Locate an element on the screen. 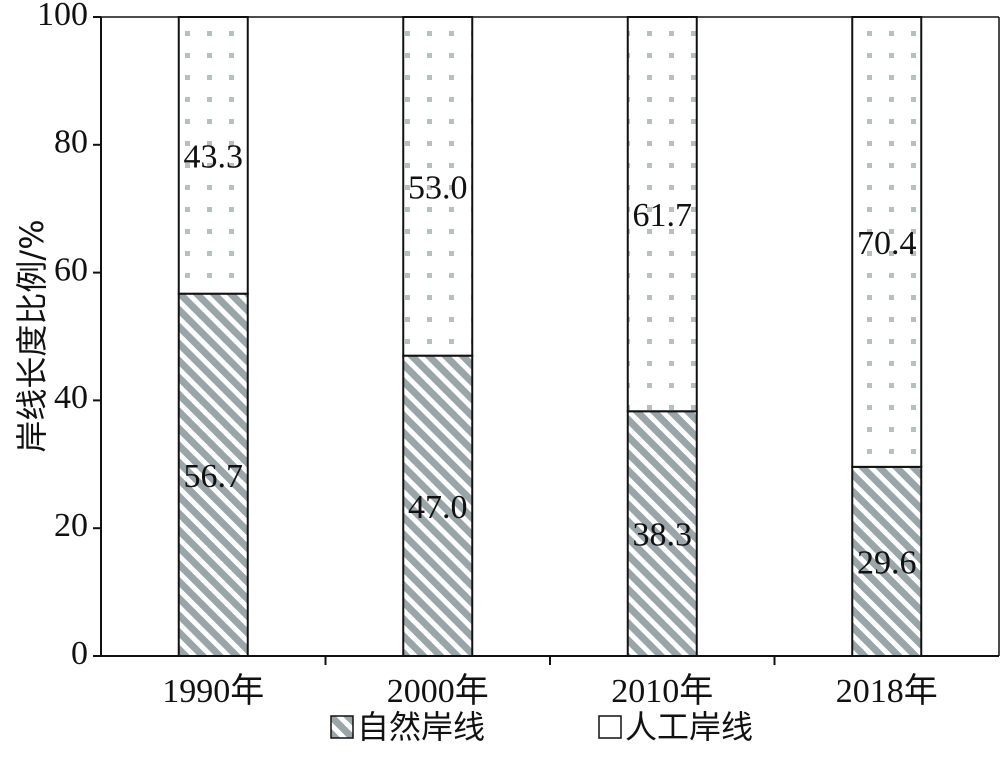 The image size is (1000, 759). x-category-label: 2018年 is located at coordinates (887, 691).